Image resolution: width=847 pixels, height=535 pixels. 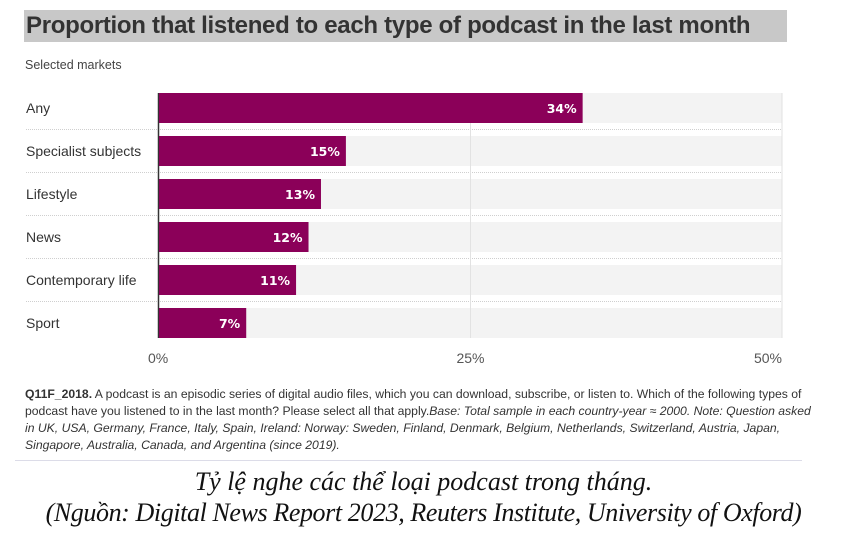 I want to click on bar-lifestyle, so click(x=240, y=194).